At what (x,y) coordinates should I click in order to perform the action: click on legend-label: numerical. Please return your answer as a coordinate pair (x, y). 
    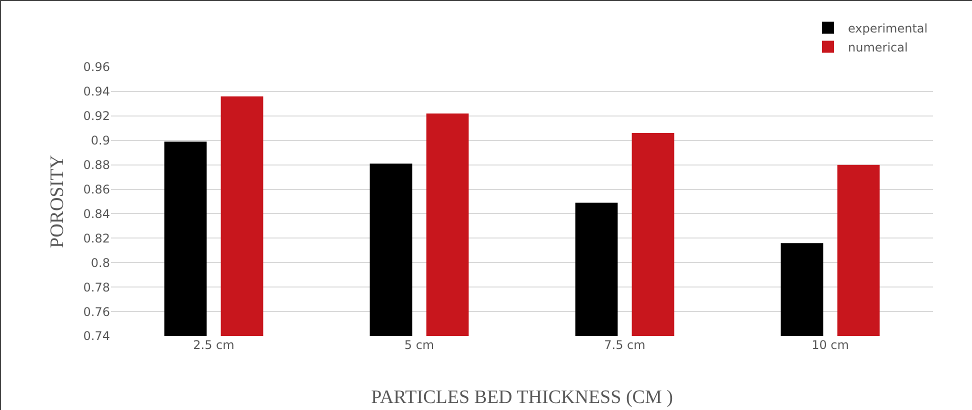
    Looking at the image, I should click on (878, 47).